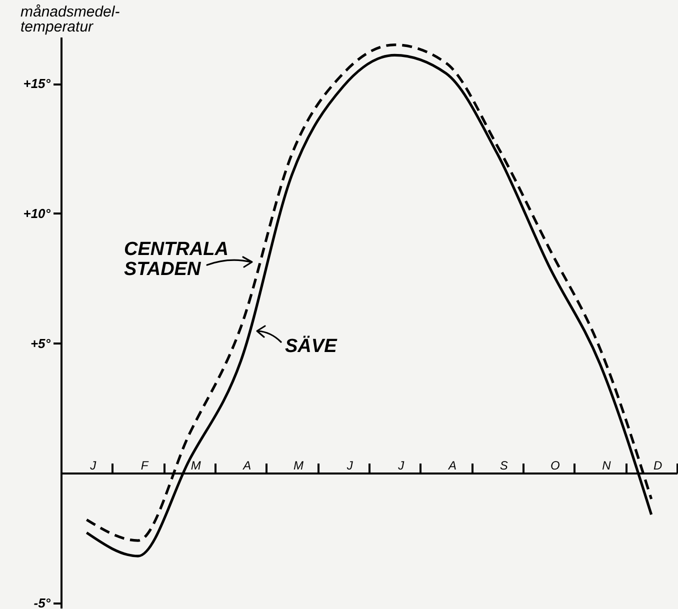 This screenshot has height=609, width=678. What do you see at coordinates (70, 20) in the screenshot?
I see `y-axis-title: månadsmedel- temperatur` at bounding box center [70, 20].